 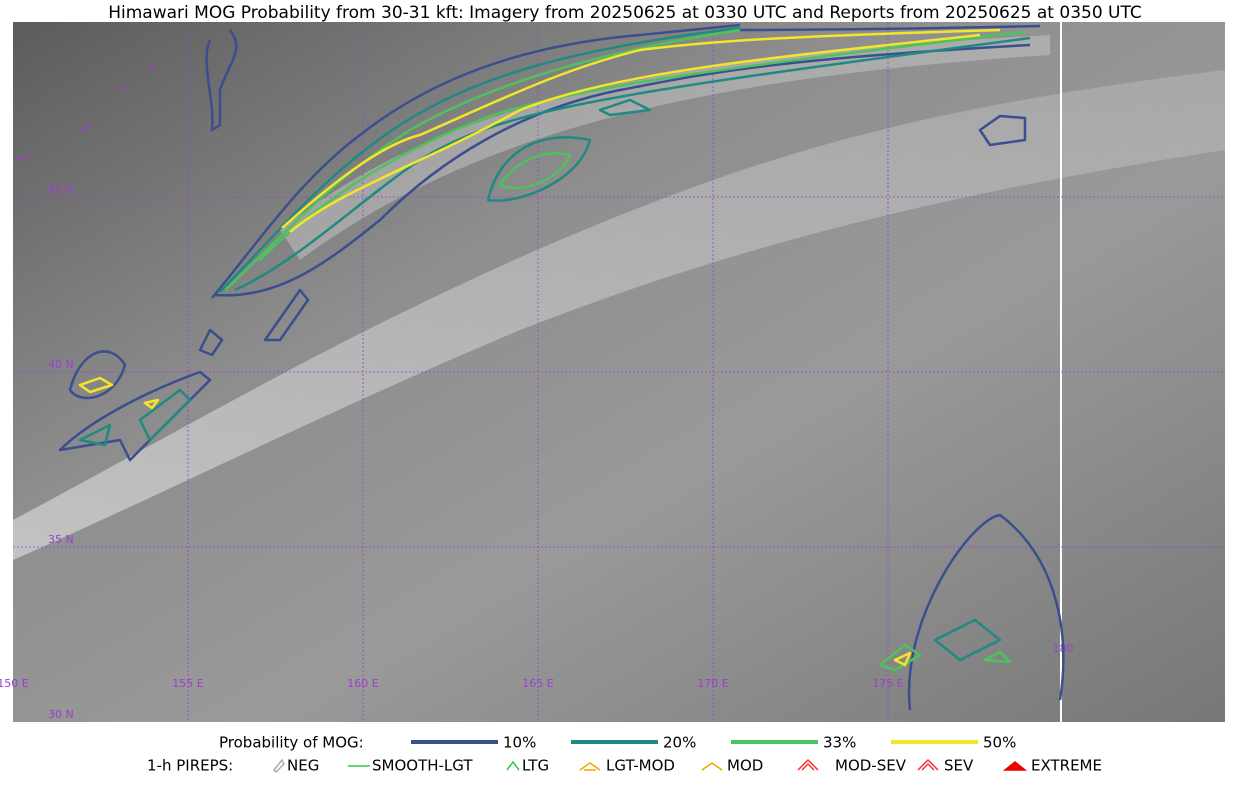 I want to click on legend-label: MOD-SEV, so click(x=871, y=766).